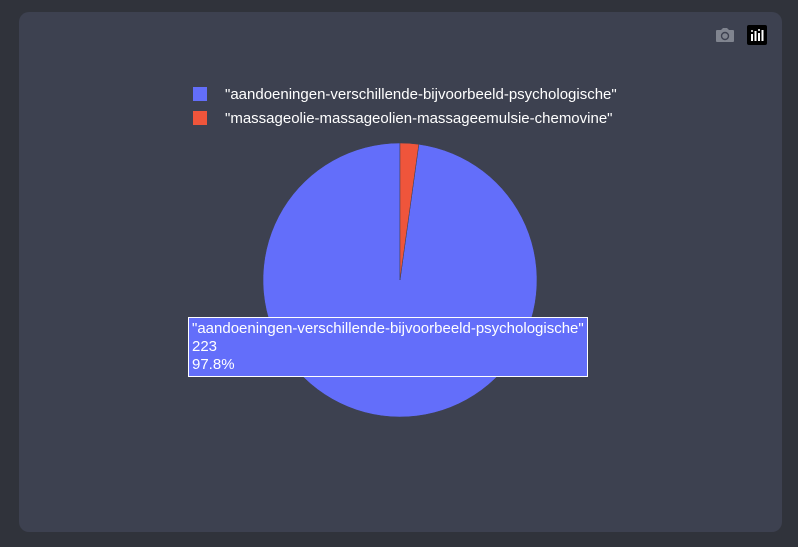 This screenshot has height=547, width=798. I want to click on modebar, so click(741, 35).